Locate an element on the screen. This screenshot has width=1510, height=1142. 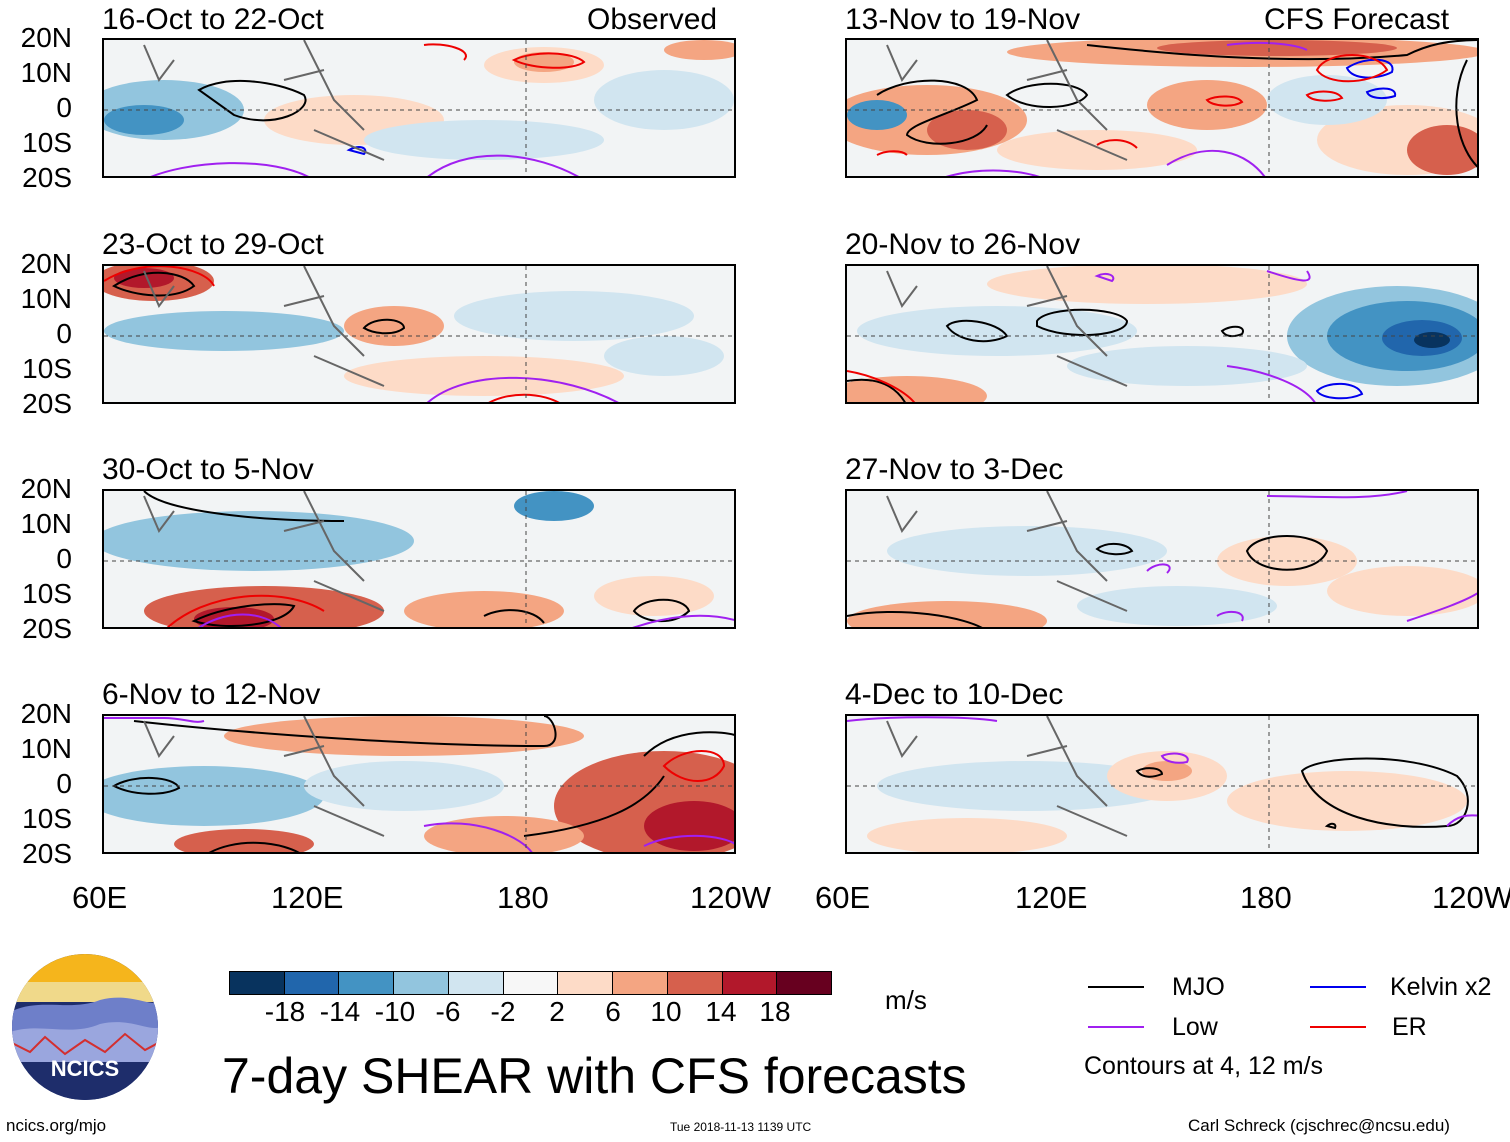
mjo-legend-label: MJO is located at coordinates (1198, 987).